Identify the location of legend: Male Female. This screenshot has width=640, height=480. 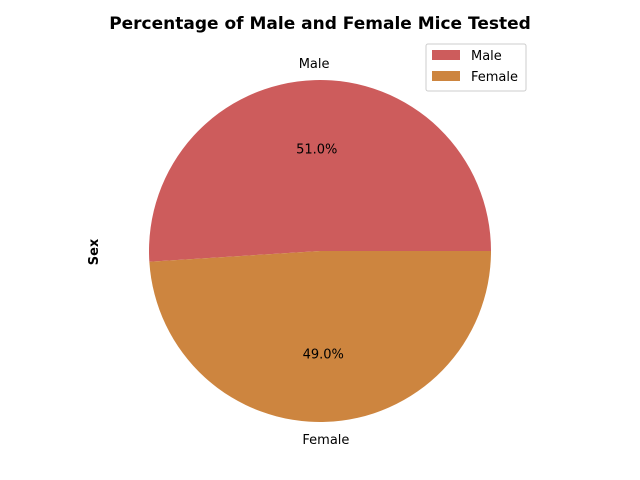
(476, 67).